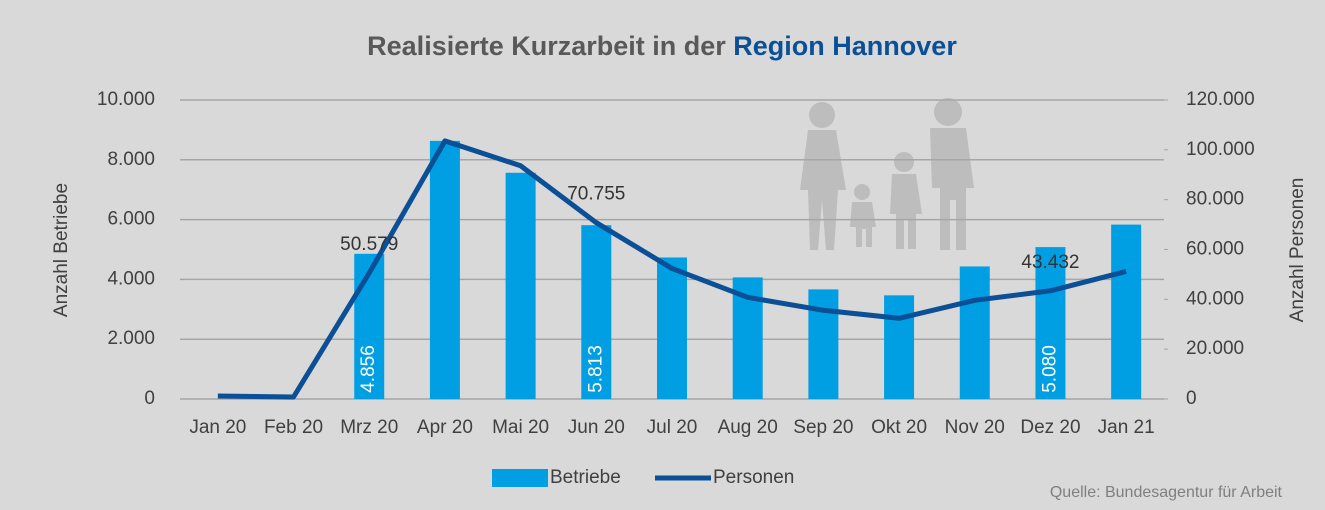 This screenshot has height=510, width=1325. I want to click on line-value-label: 70.755, so click(596, 194).